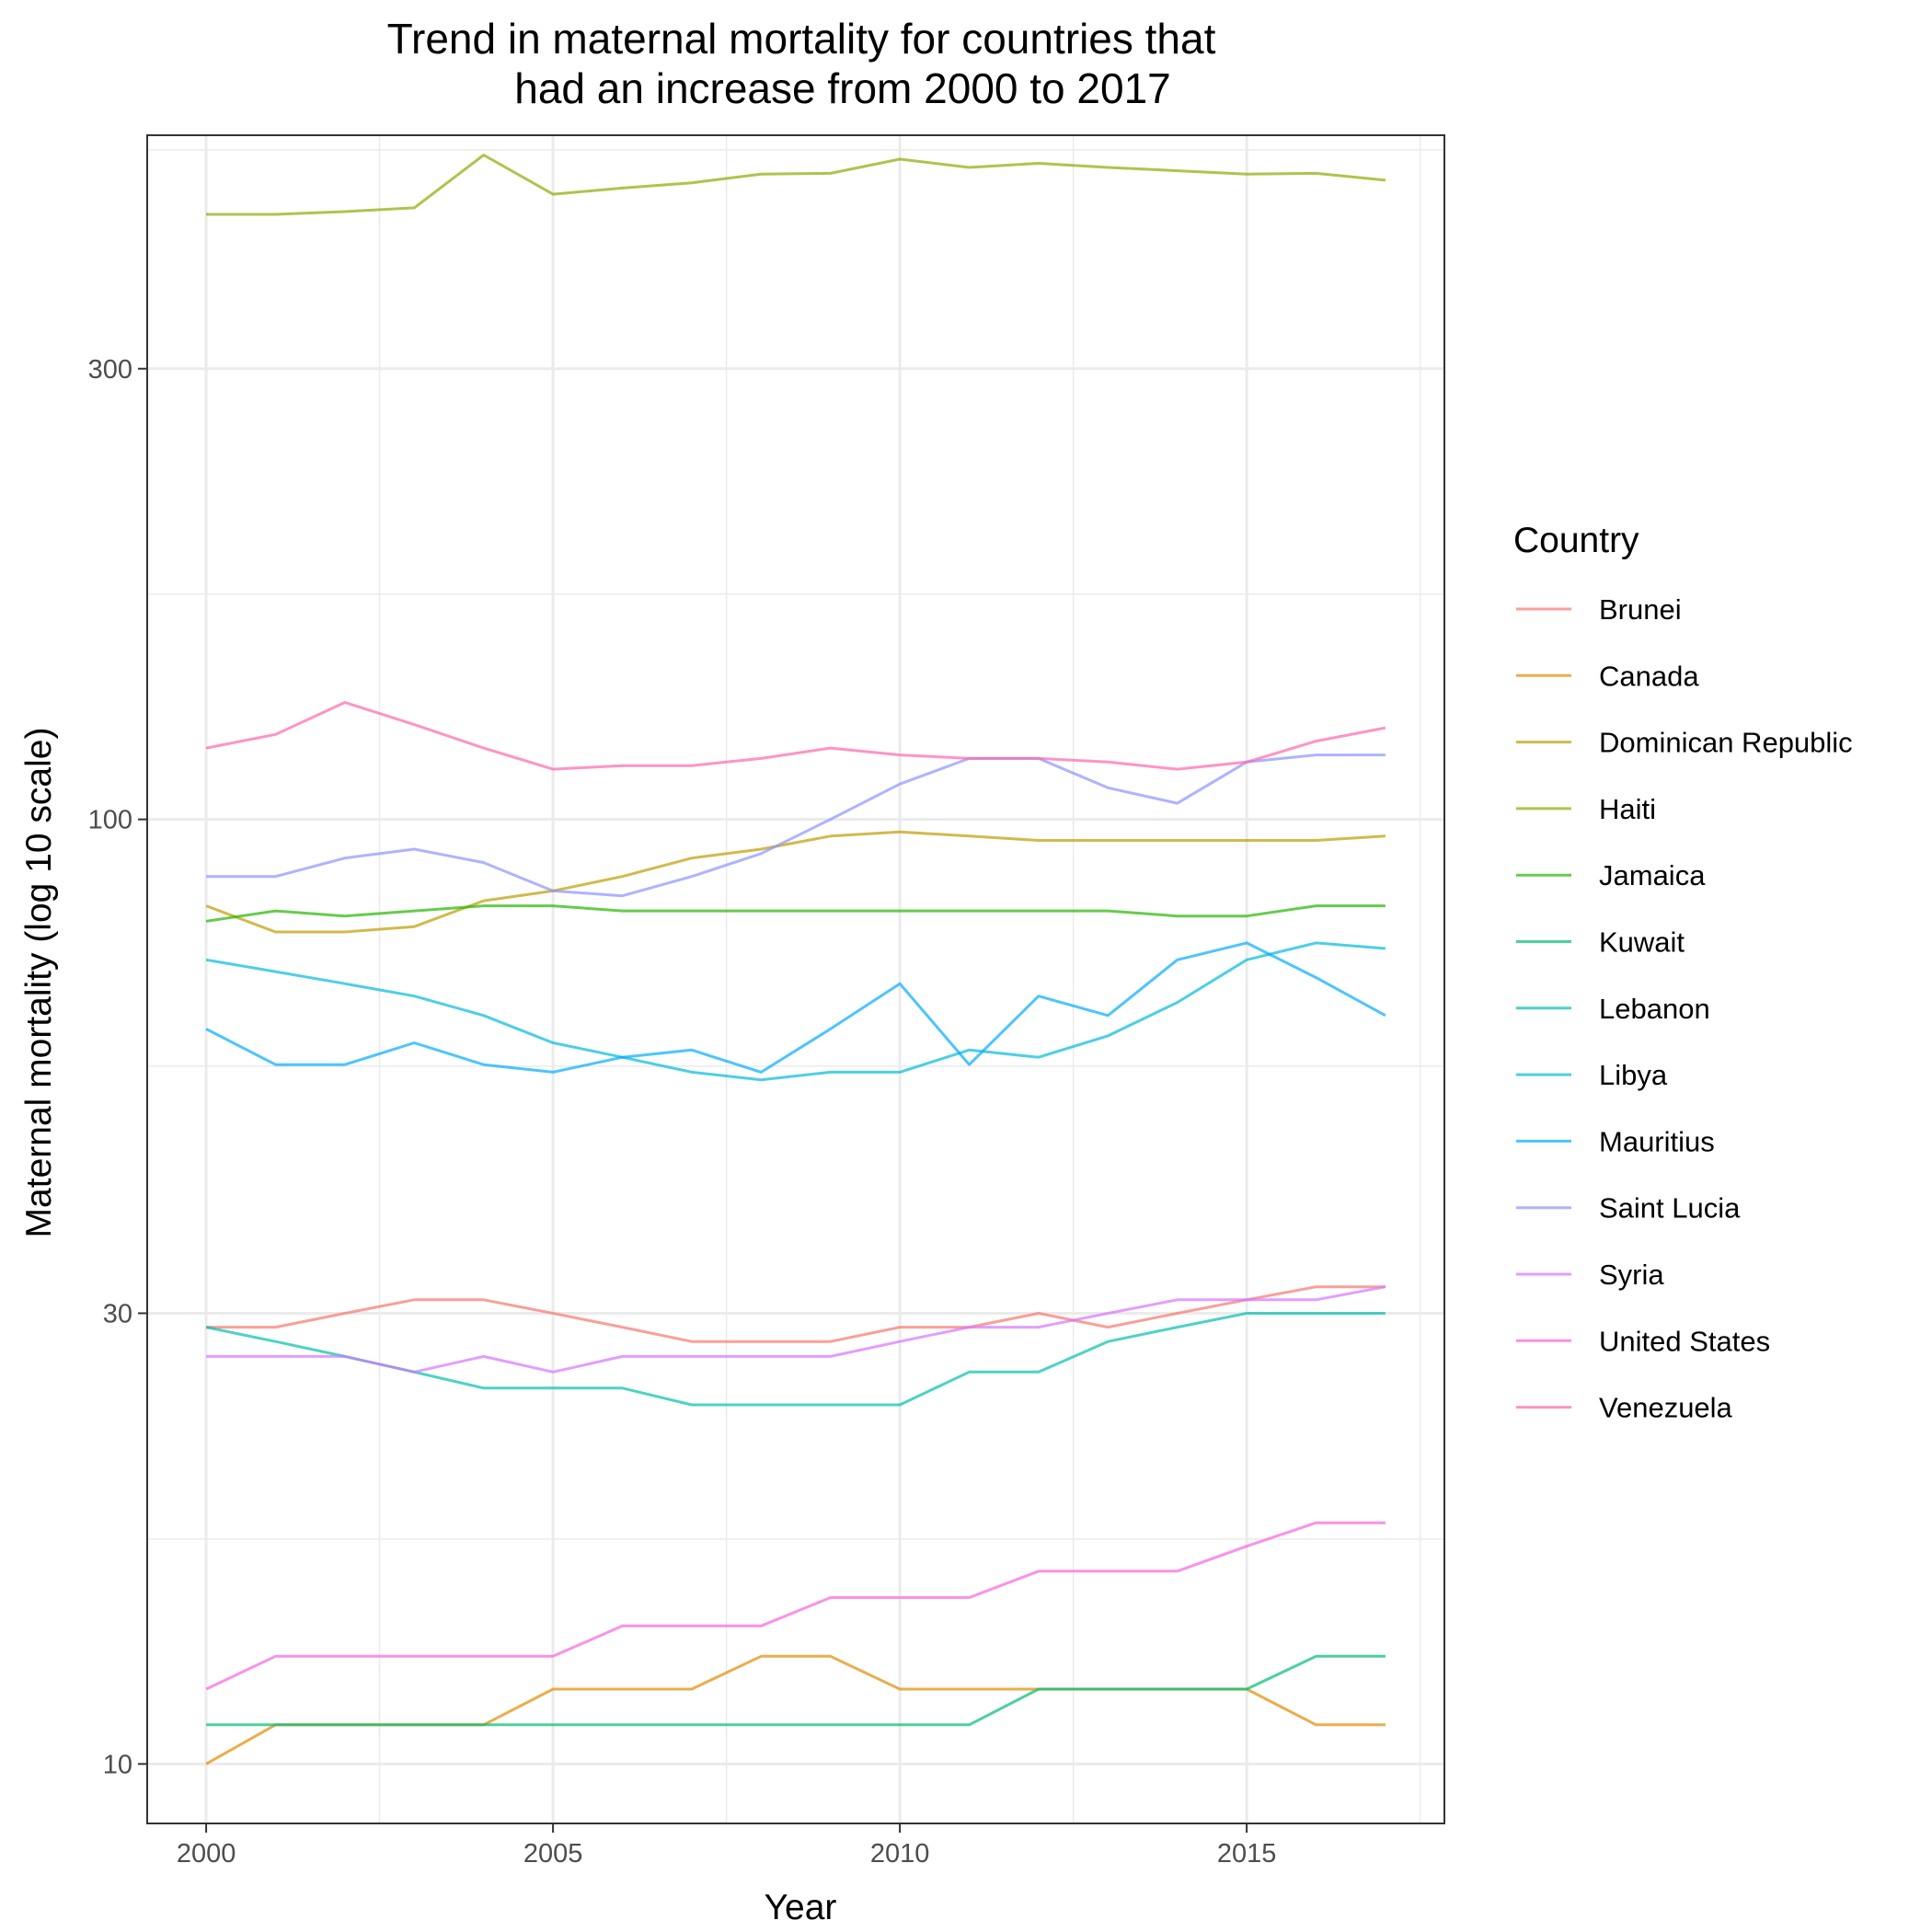 This screenshot has height=1932, width=1932. I want to click on legend-label-canada: Canada, so click(1649, 676).